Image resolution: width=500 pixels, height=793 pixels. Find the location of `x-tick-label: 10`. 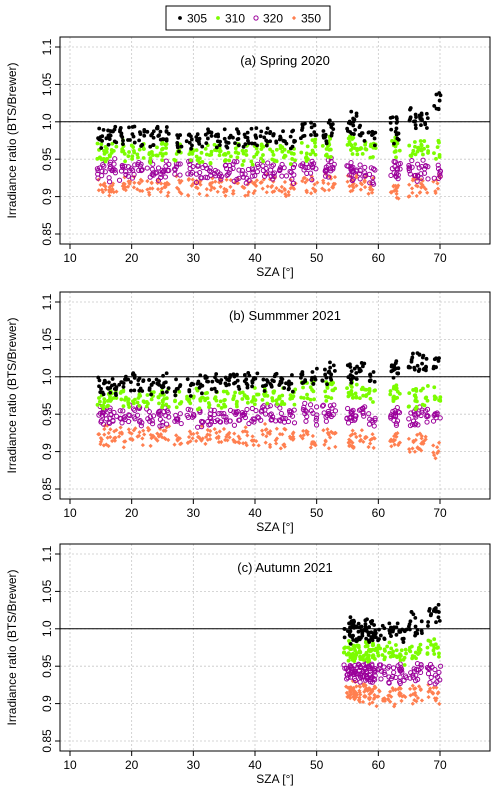

x-tick-label: 10 is located at coordinates (70, 765).